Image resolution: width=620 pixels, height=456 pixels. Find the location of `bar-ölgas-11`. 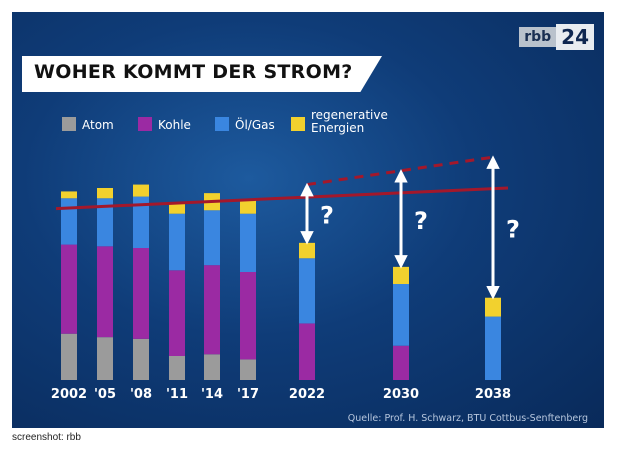

bar-ölgas-11 is located at coordinates (177, 242).